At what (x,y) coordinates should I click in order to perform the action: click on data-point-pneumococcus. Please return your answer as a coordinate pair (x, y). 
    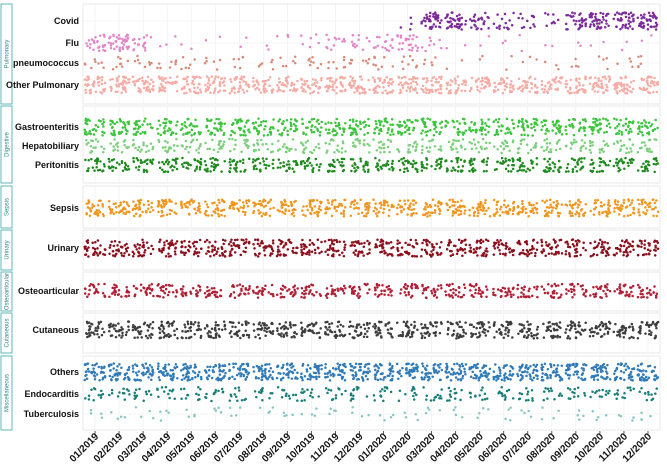
    Looking at the image, I should click on (318, 68).